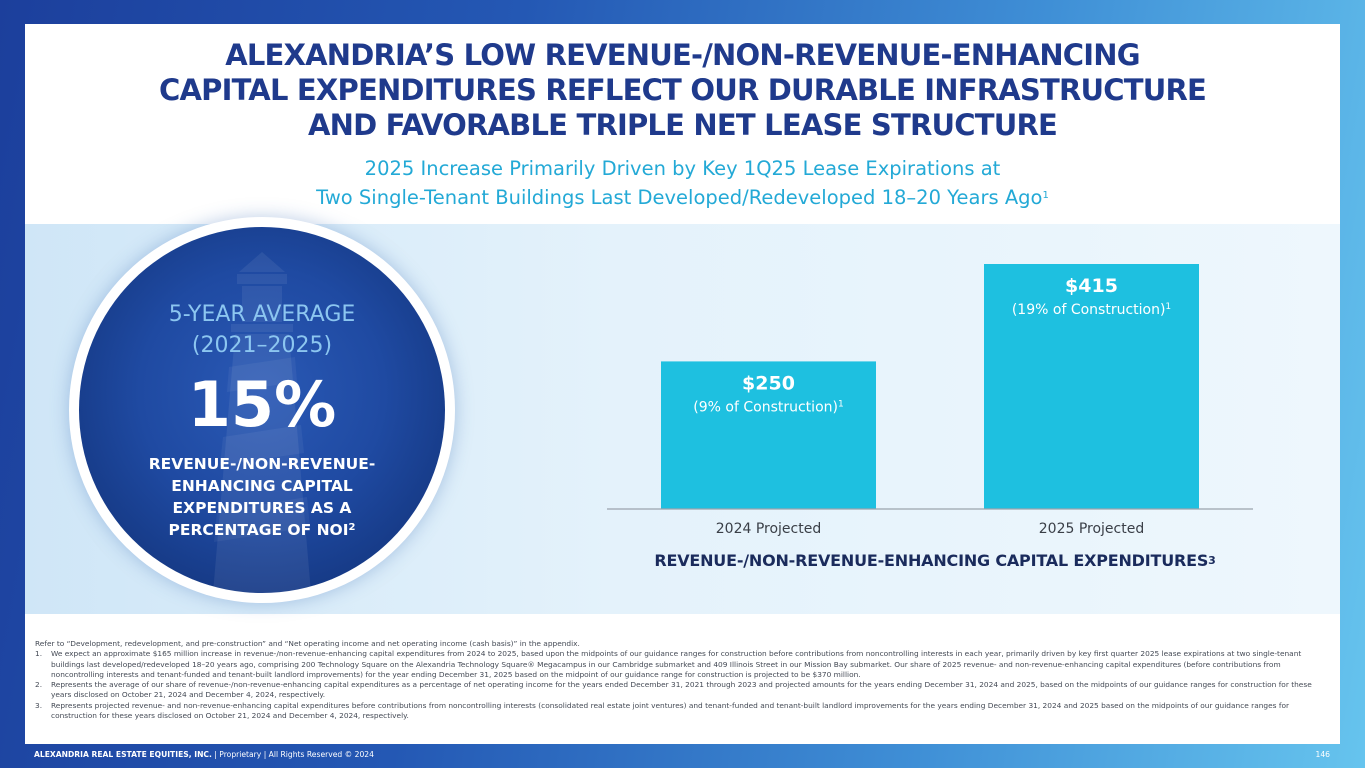  I want to click on lighthouse-icon, so click(262, 422).